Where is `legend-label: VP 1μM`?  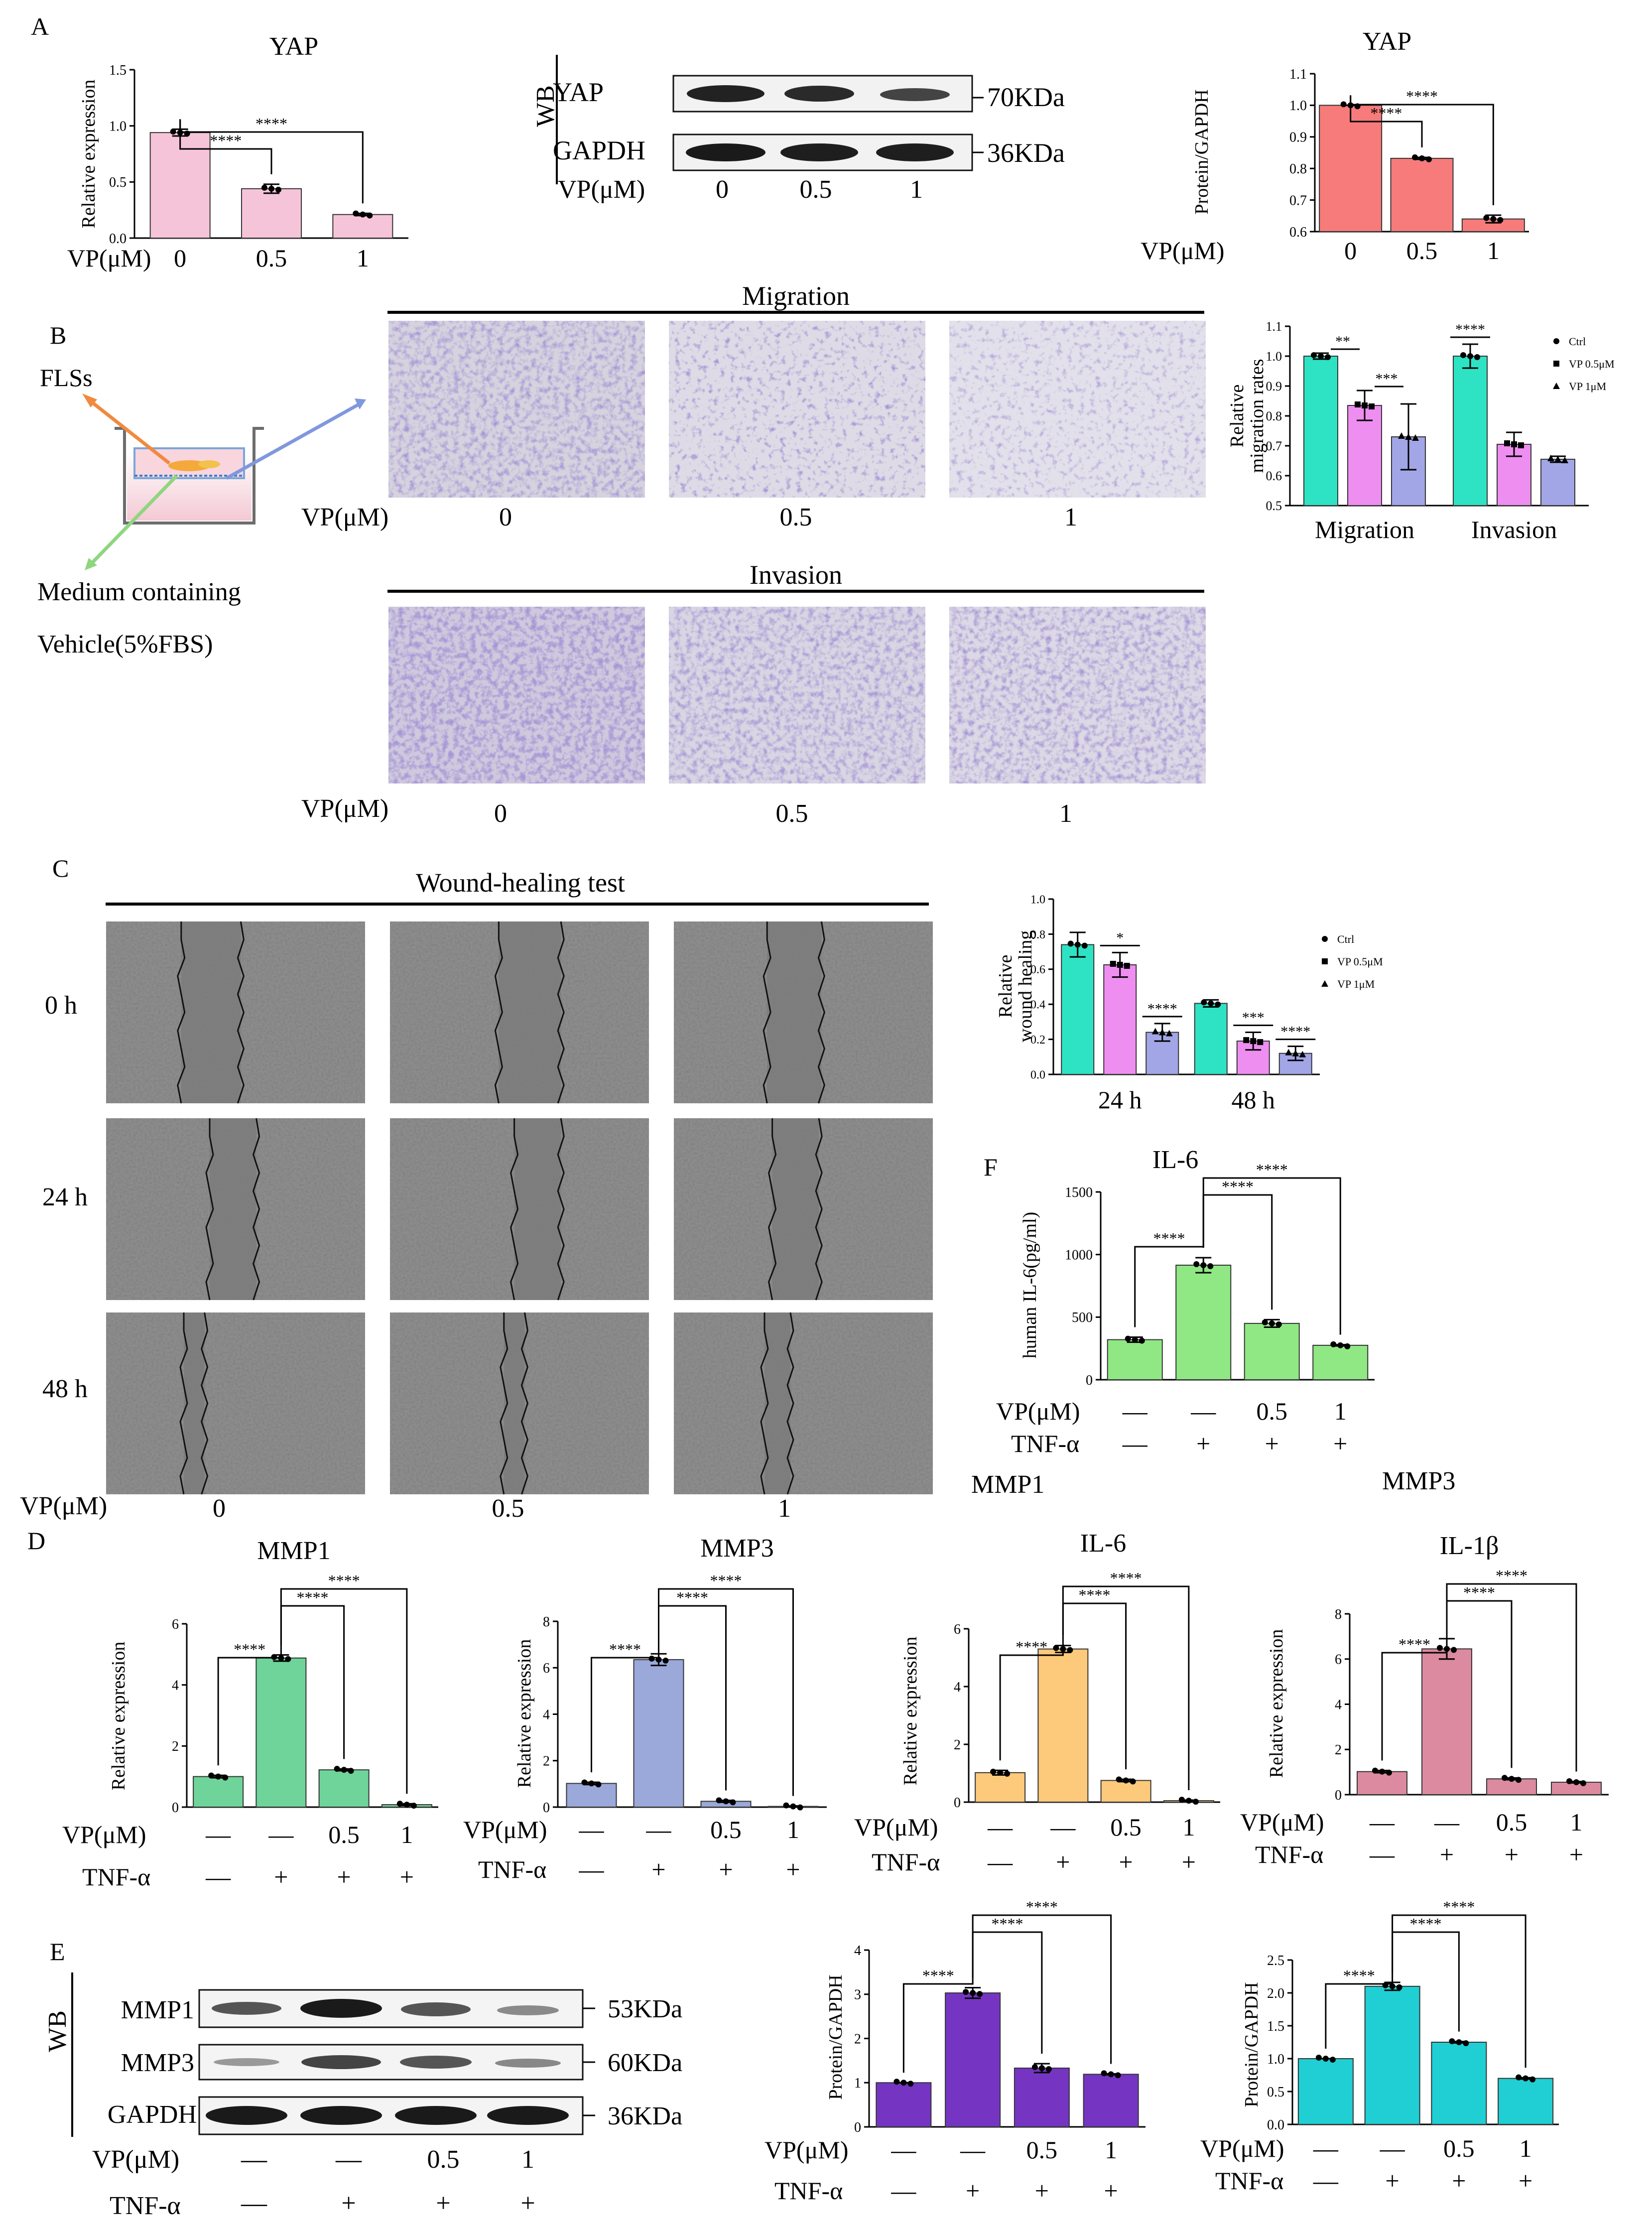
legend-label: VP 1μM is located at coordinates (1356, 984).